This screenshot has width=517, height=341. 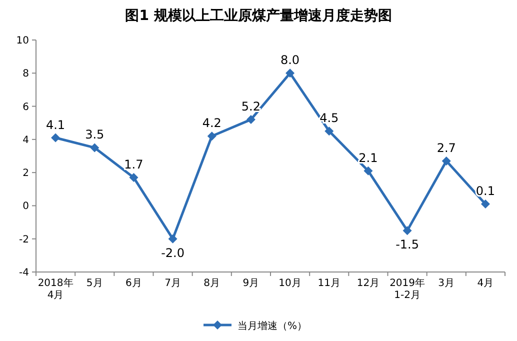 I want to click on y-tick-label: 0, so click(x=25, y=206).